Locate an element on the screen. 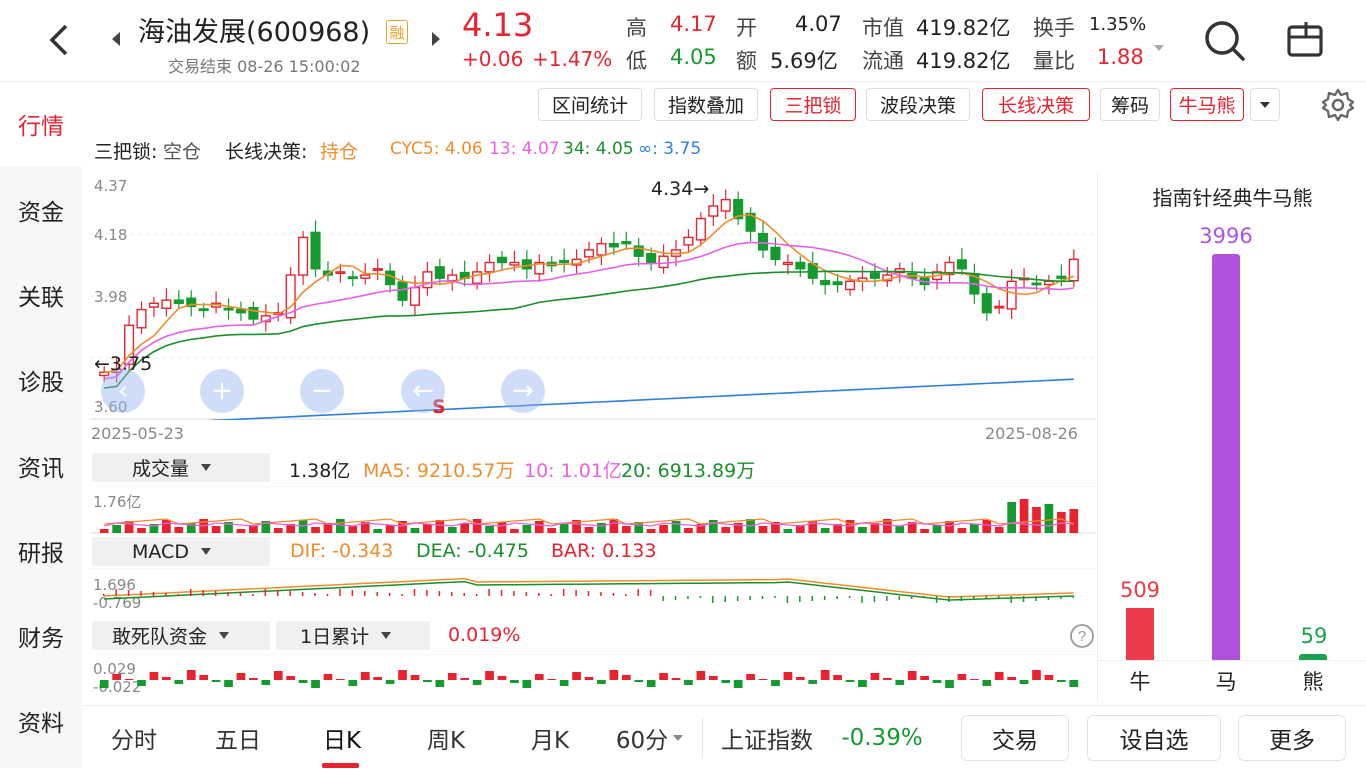 The image size is (1366, 769). price-change: +0.06 is located at coordinates (493, 59).